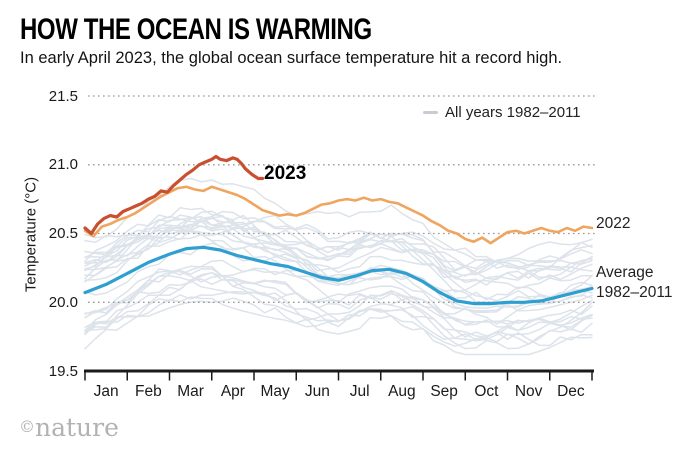  What do you see at coordinates (317, 391) in the screenshot?
I see `x-tick-label: Jun` at bounding box center [317, 391].